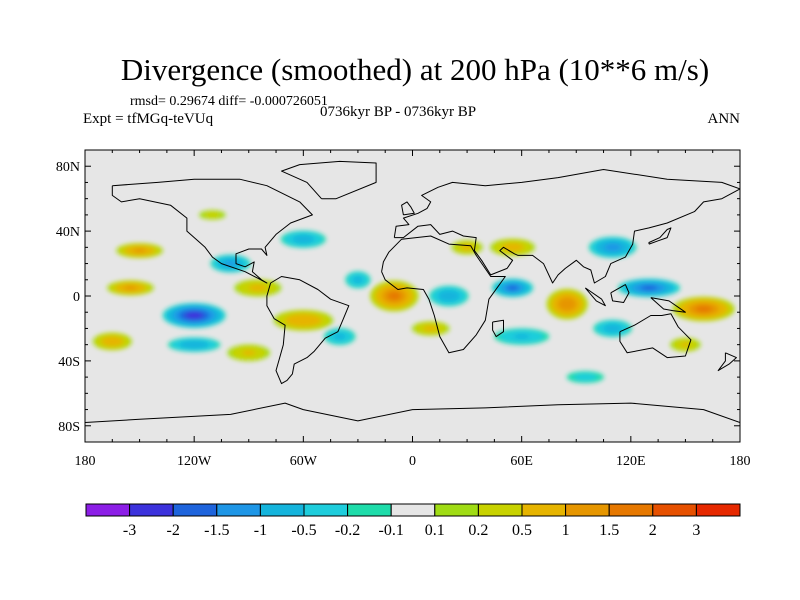 Image resolution: width=800 pixels, height=600 pixels. What do you see at coordinates (129, 530) in the screenshot?
I see `colorbar-label: -3` at bounding box center [129, 530].